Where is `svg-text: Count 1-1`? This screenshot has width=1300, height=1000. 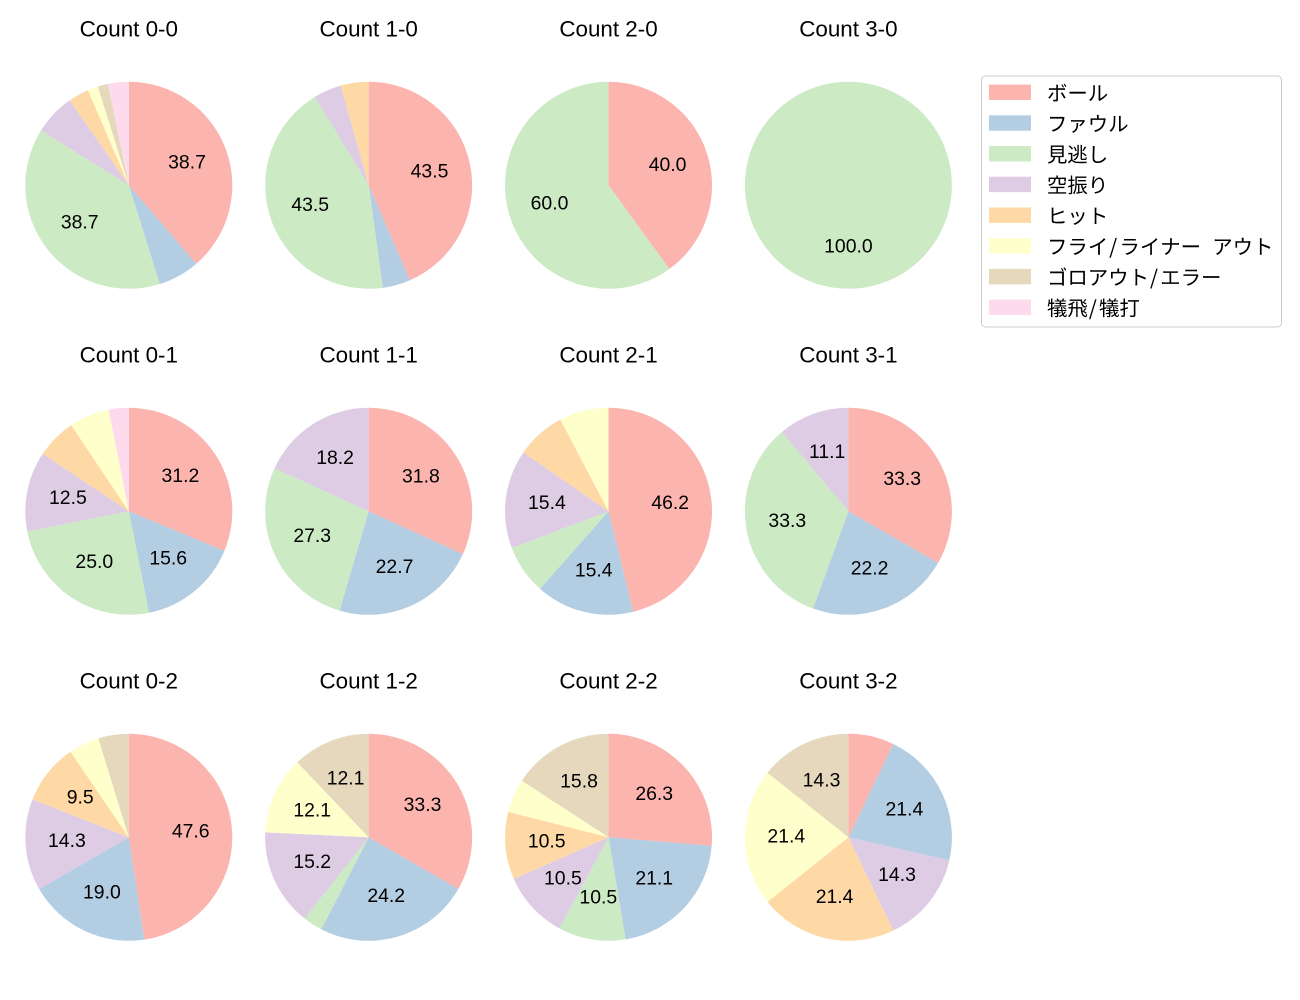
svg-text: Count 1-1 is located at coordinates (369, 355).